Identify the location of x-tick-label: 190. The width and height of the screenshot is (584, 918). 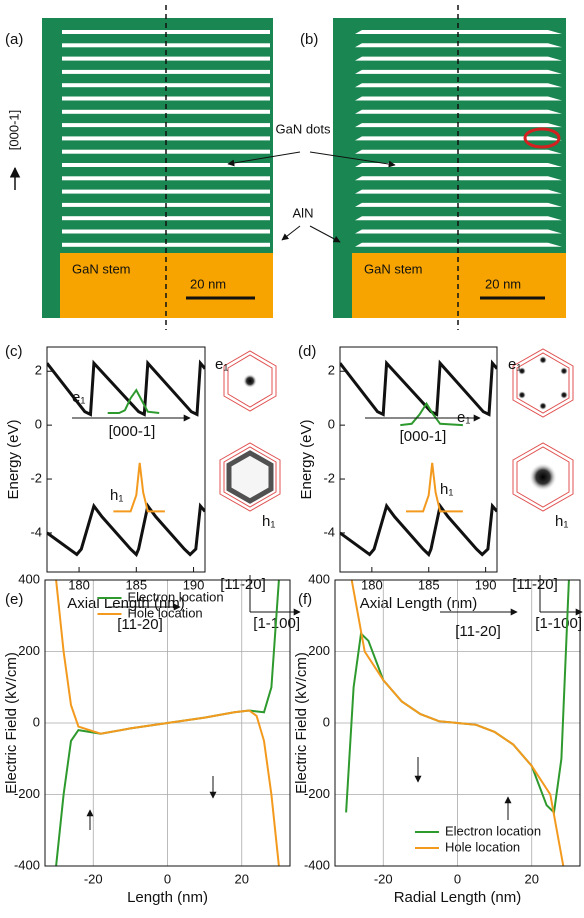
(486, 584).